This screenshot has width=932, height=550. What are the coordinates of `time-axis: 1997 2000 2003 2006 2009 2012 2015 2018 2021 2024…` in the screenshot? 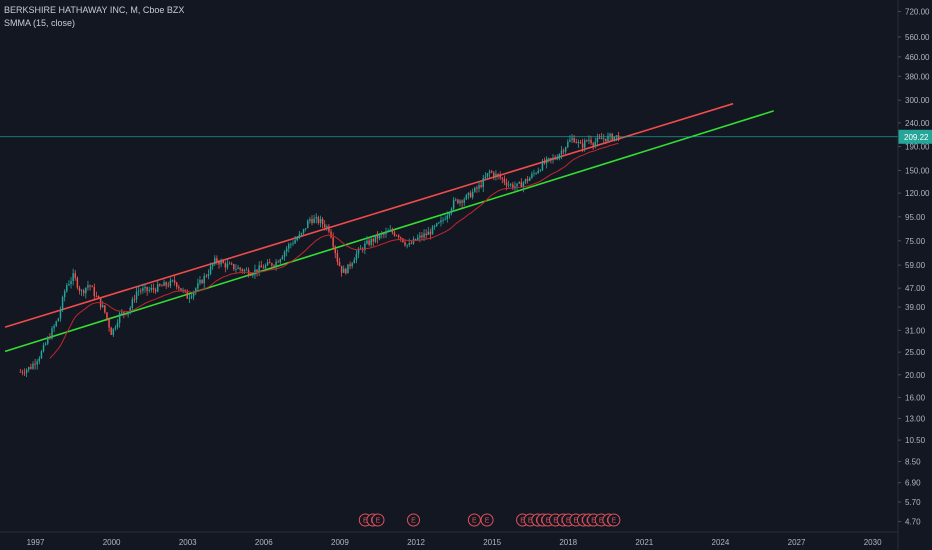 It's located at (449, 539).